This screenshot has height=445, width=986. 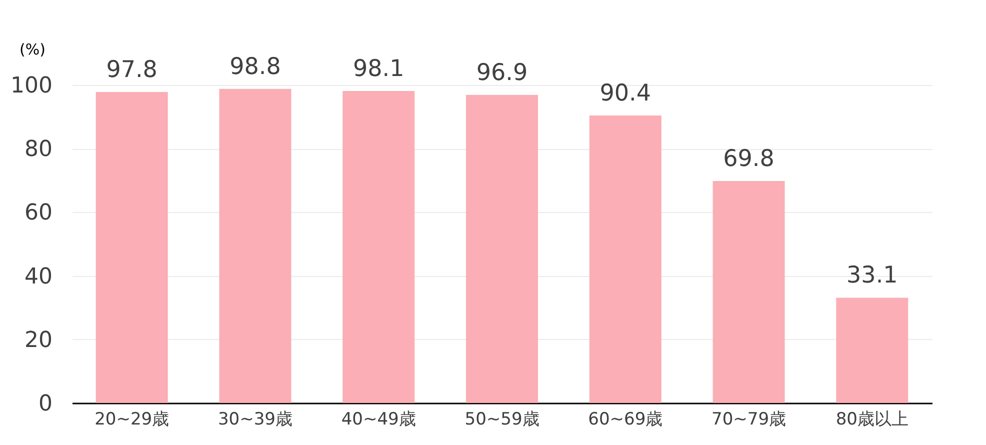 What do you see at coordinates (872, 275) in the screenshot?
I see `data-label: 33.1` at bounding box center [872, 275].